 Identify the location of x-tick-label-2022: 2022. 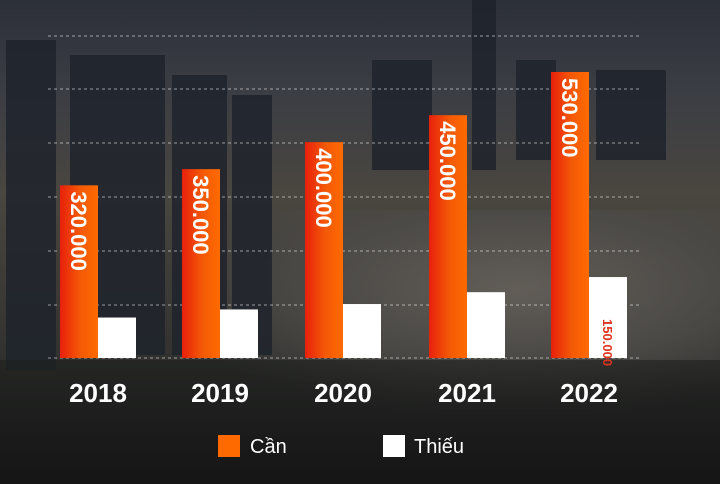
(589, 393).